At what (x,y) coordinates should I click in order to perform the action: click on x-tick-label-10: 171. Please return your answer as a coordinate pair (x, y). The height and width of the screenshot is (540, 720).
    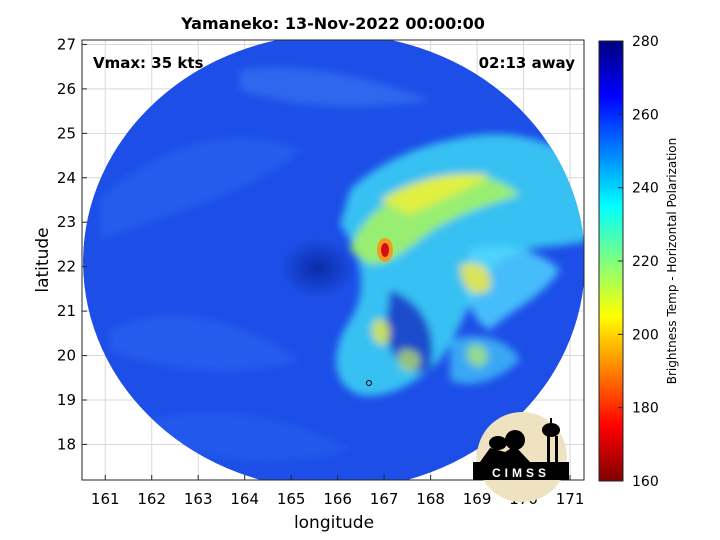
    Looking at the image, I should click on (570, 499).